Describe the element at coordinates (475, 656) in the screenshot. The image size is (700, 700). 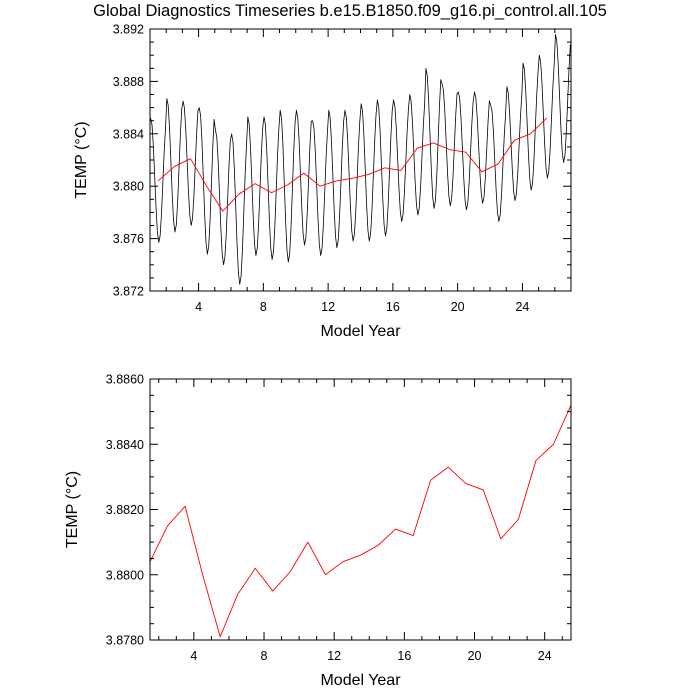
I see `chart2-xtick-label: 20` at that location.